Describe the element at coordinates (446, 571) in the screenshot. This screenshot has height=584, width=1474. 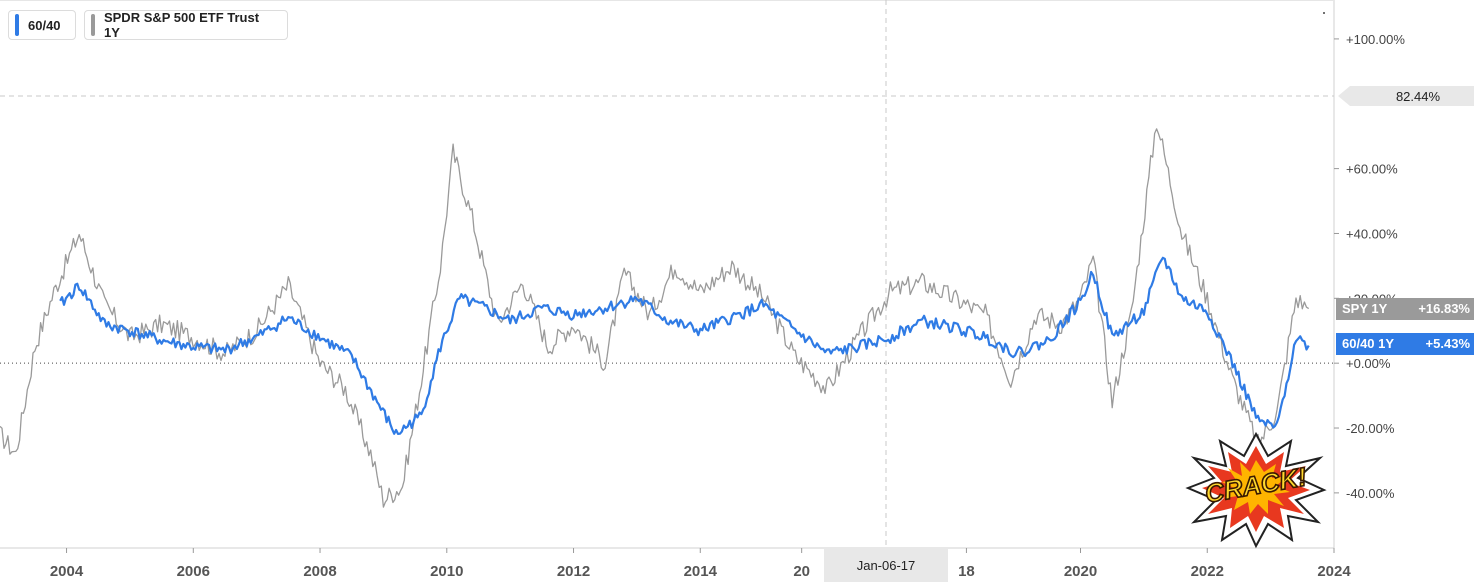
I see `x-tick-label: 2010` at that location.